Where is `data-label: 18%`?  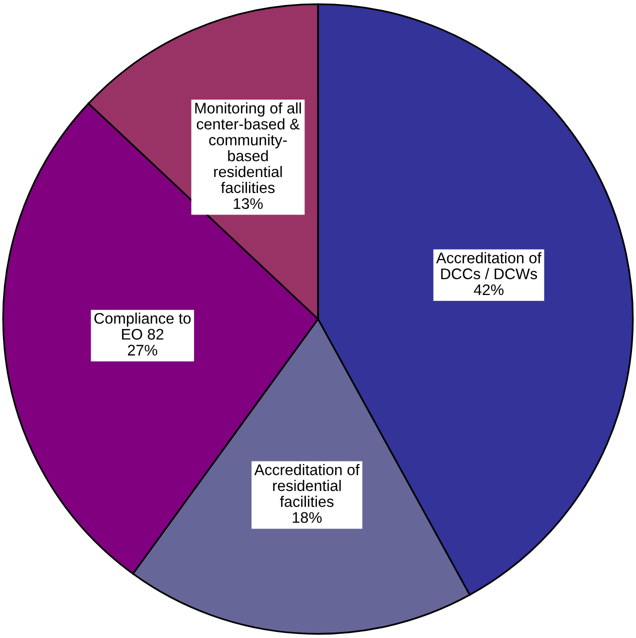 data-label: 18% is located at coordinates (307, 517).